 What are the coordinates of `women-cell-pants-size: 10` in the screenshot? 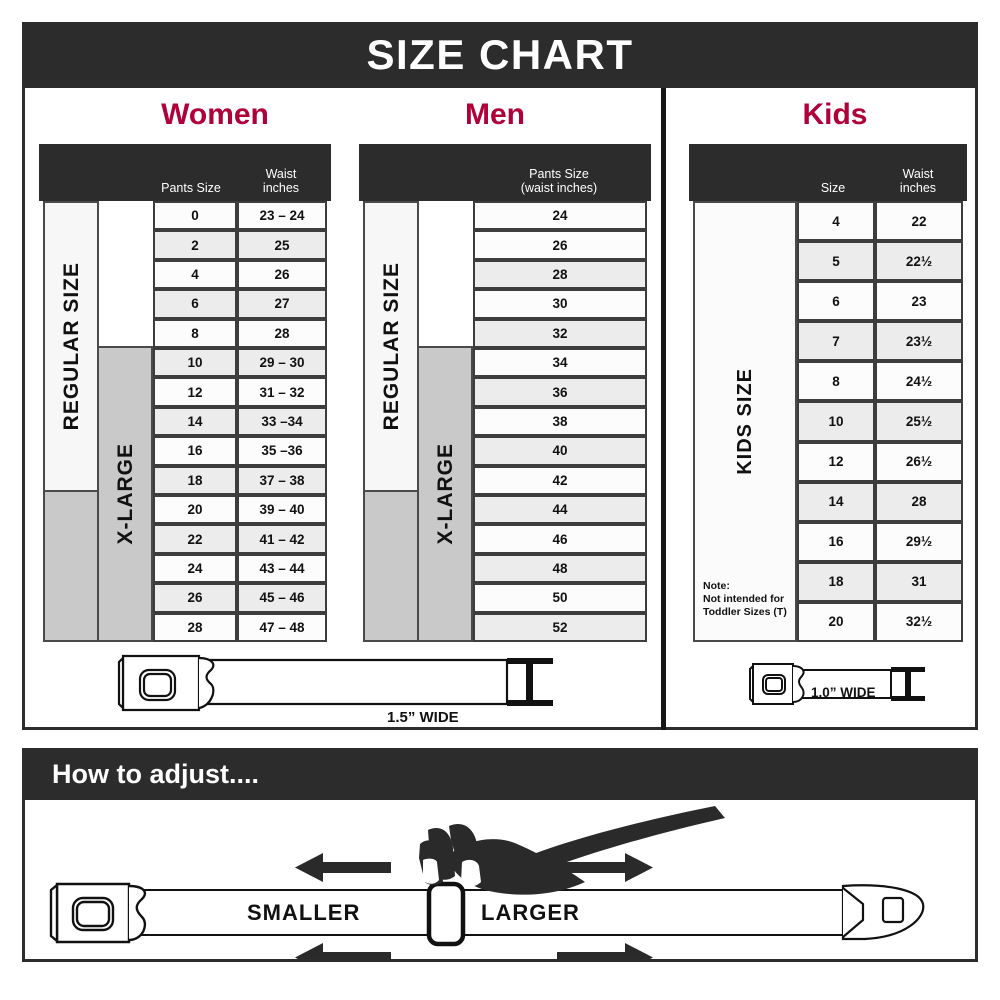 It's located at (195, 363).